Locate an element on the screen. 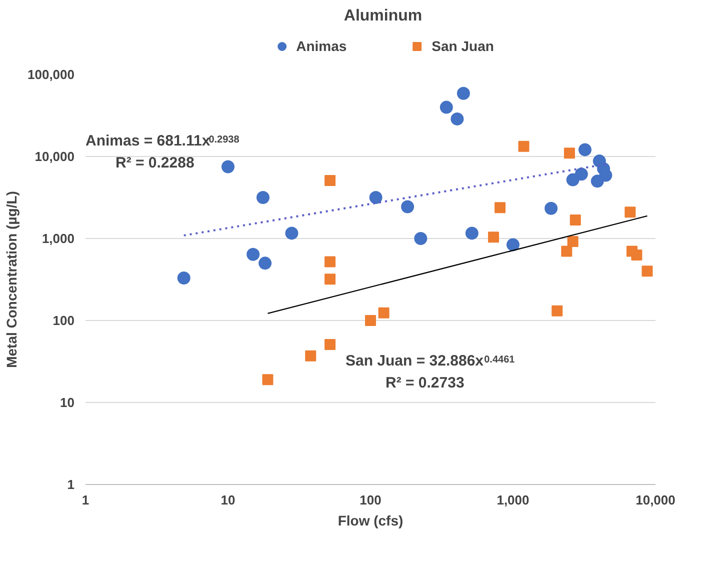  legend-label: San Juan is located at coordinates (463, 46).